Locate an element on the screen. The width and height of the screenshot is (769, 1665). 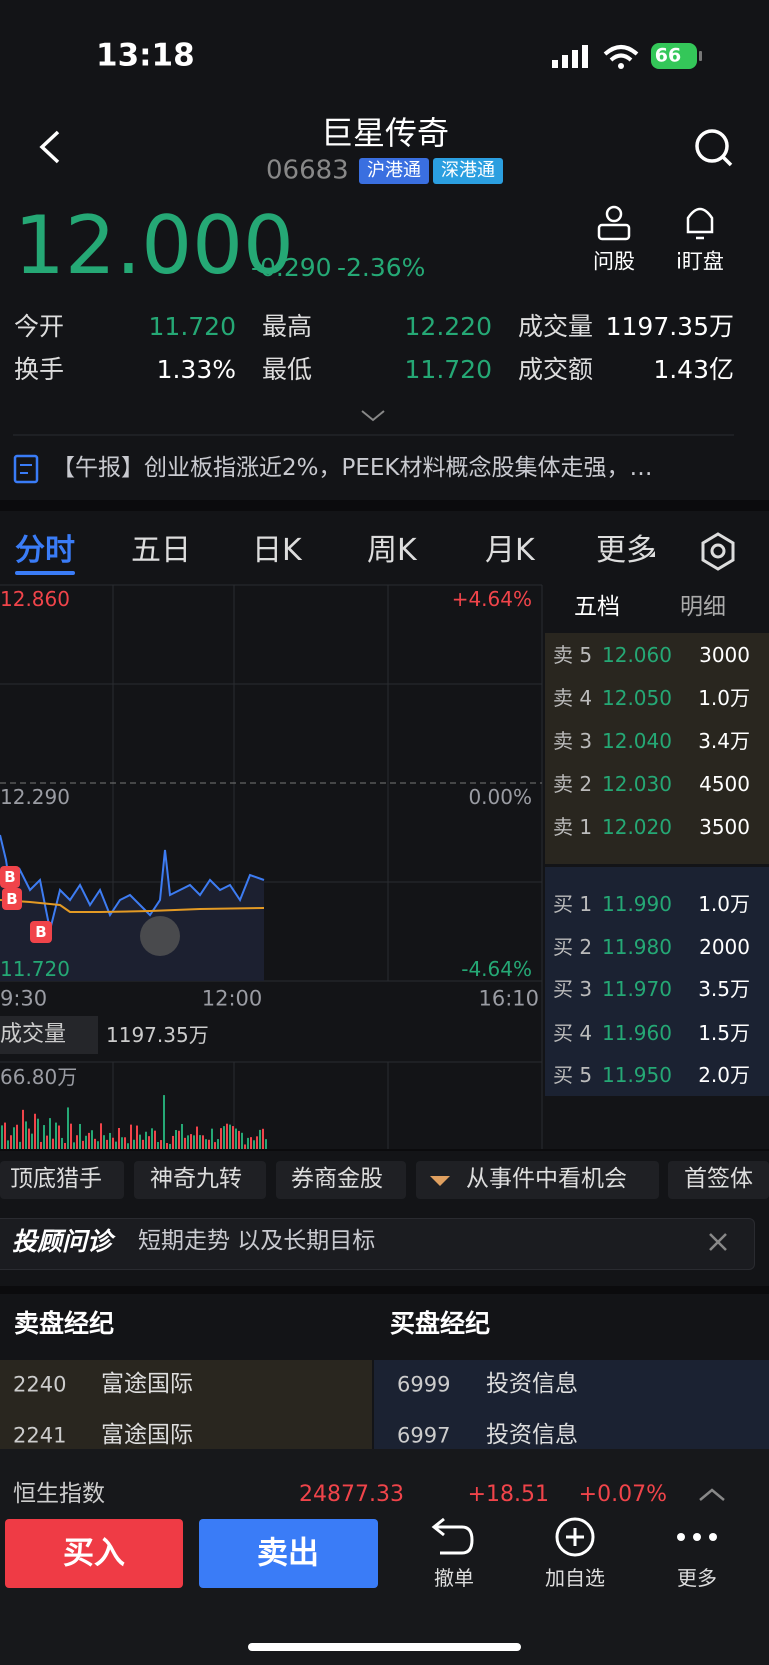
wifi is located at coordinates (621, 53).